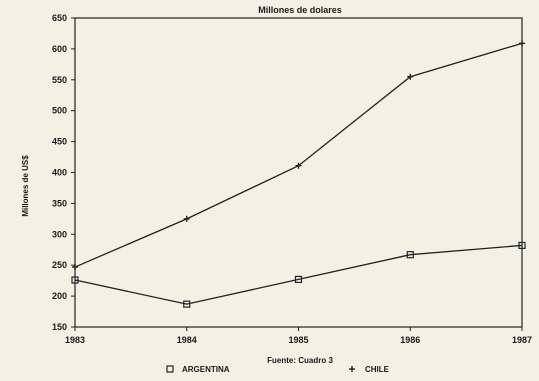 This screenshot has height=381, width=539. I want to click on y-tick-label: 350, so click(59, 203).